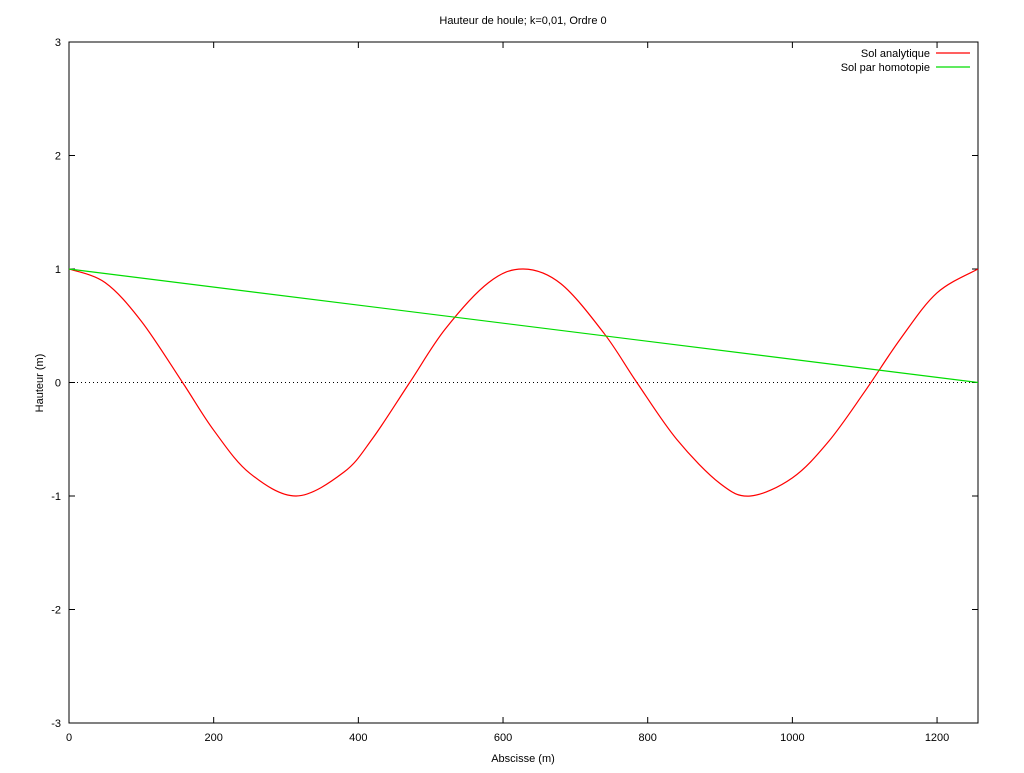  I want to click on chart-title: Hauteur de houle; k=0,01, Ordre 0, so click(522, 21).